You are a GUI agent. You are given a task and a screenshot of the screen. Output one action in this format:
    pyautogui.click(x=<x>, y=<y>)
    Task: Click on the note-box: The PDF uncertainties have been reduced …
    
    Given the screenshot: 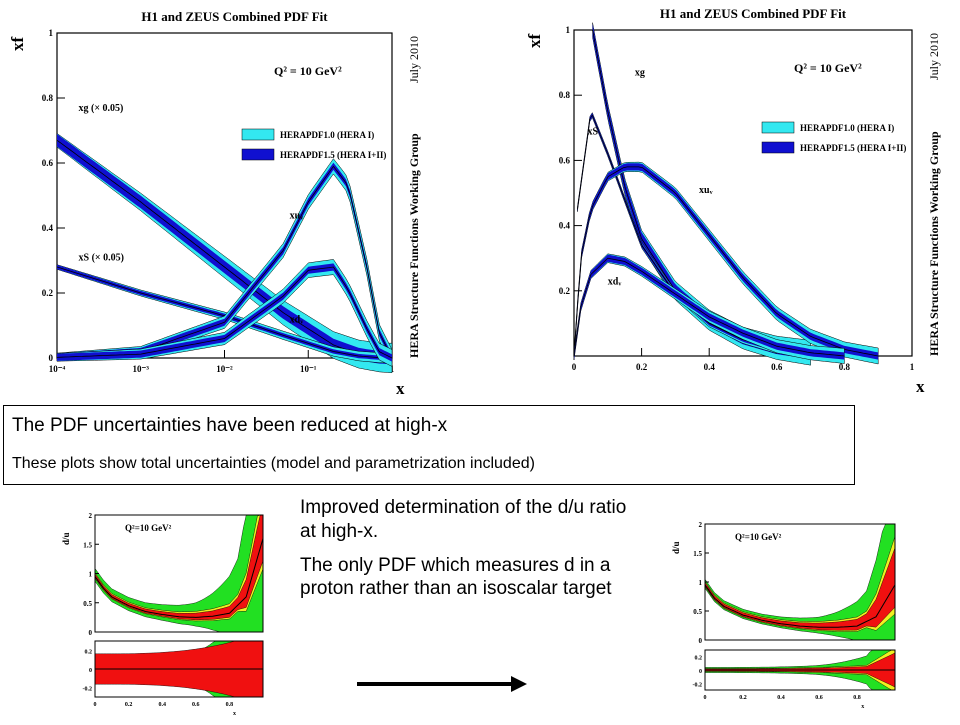 What is the action you would take?
    pyautogui.click(x=429, y=445)
    